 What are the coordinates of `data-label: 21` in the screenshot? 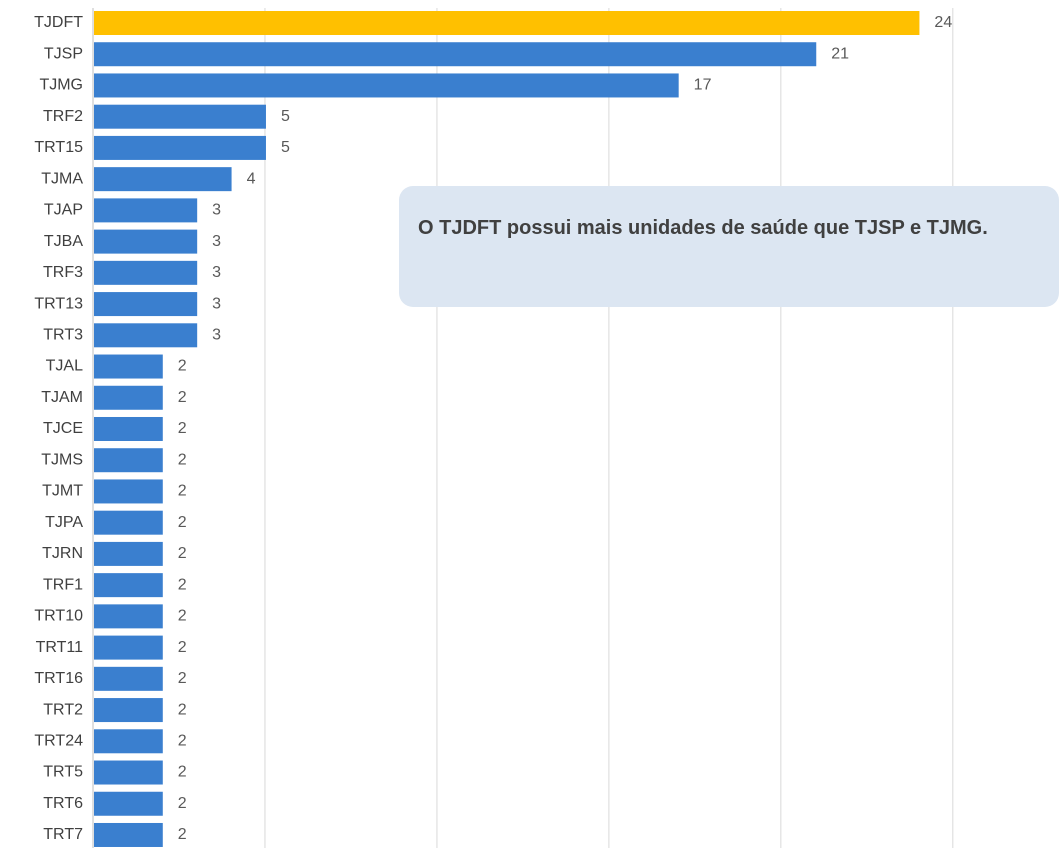 It's located at (840, 53).